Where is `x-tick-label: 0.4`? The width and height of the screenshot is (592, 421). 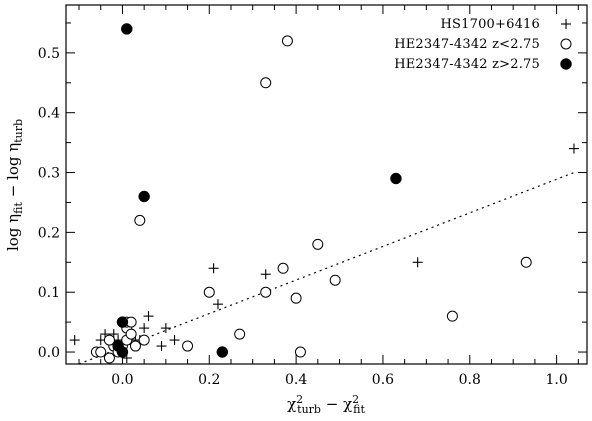
x-tick-label: 0.4 is located at coordinates (296, 380).